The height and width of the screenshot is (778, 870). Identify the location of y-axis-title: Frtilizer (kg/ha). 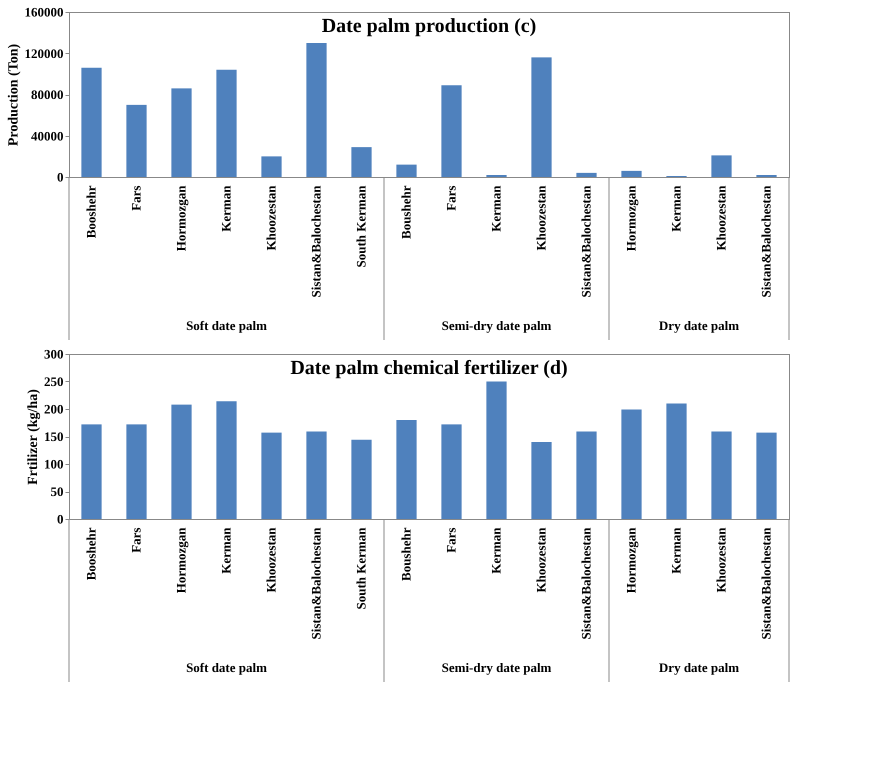
(33, 436).